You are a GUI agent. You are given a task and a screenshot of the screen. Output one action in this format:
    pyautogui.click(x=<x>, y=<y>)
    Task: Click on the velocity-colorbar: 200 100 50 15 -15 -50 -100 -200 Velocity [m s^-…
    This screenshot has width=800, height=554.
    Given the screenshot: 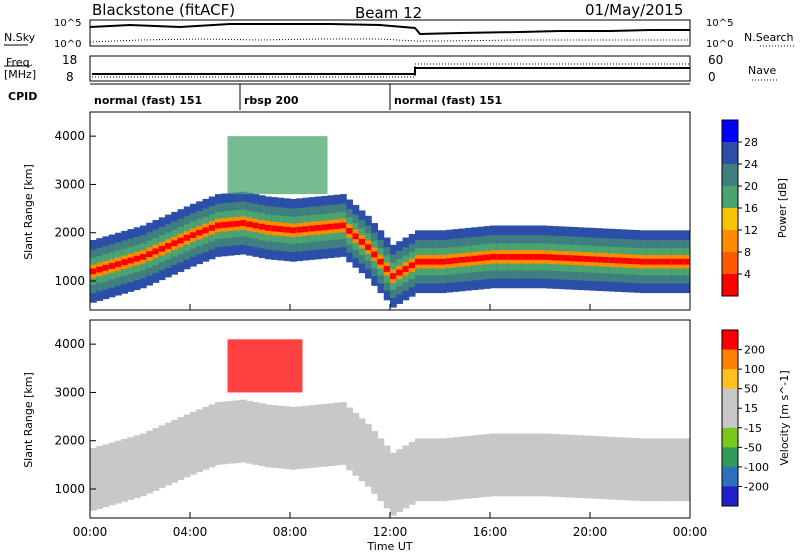 What is the action you would take?
    pyautogui.click(x=756, y=418)
    